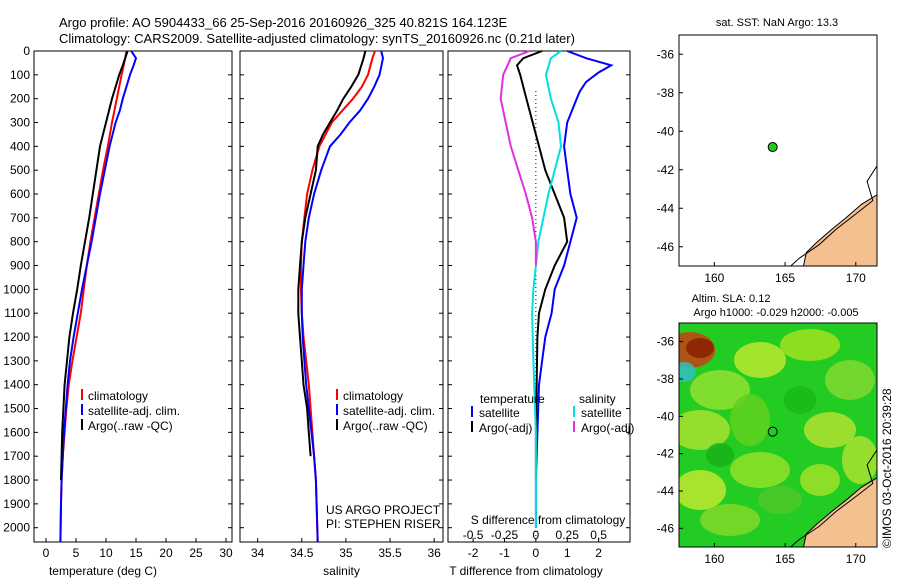 The image size is (900, 580). Describe the element at coordinates (526, 571) in the screenshot. I see `x-axis-label: T difference from climatology` at that location.